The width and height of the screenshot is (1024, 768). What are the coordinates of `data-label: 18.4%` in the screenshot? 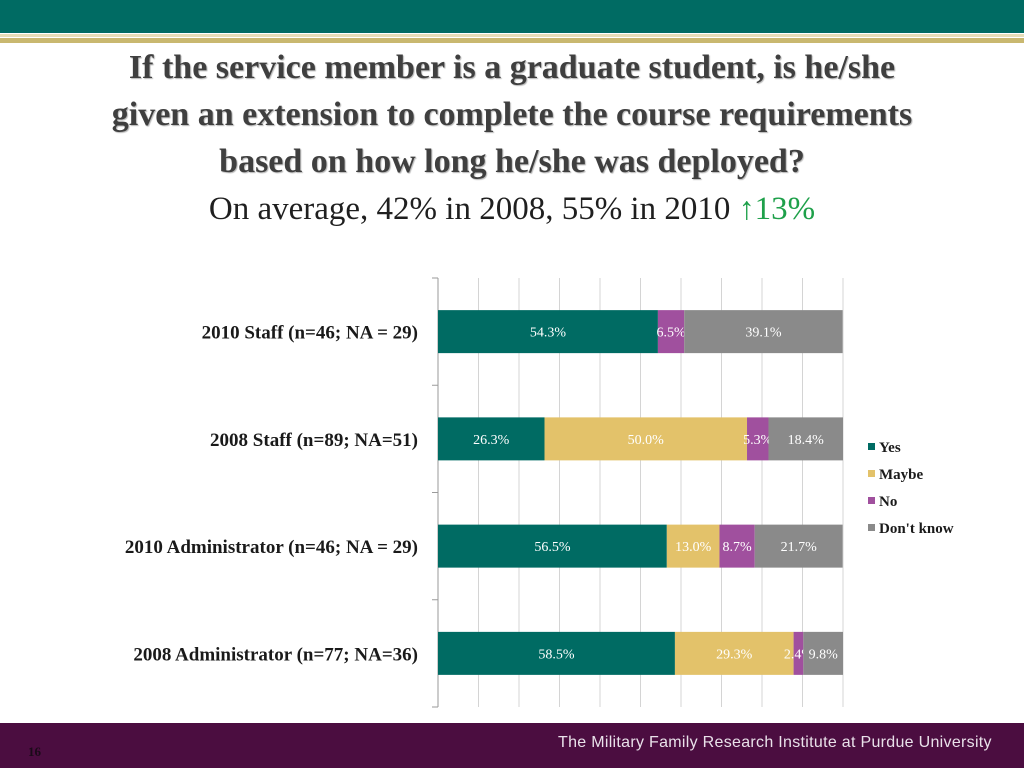 It's located at (806, 440).